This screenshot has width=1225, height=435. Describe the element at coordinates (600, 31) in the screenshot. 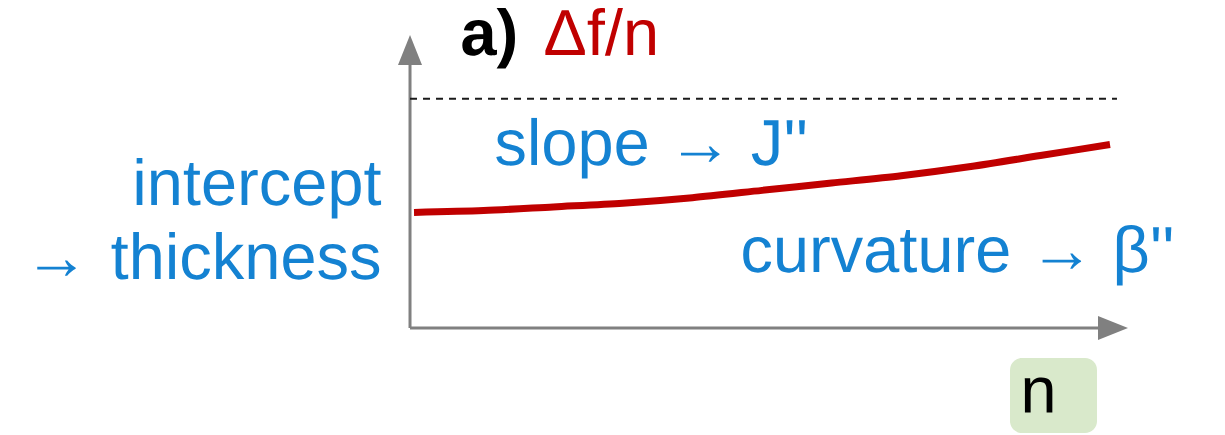

I see `y-axis-title: Δf/n` at that location.